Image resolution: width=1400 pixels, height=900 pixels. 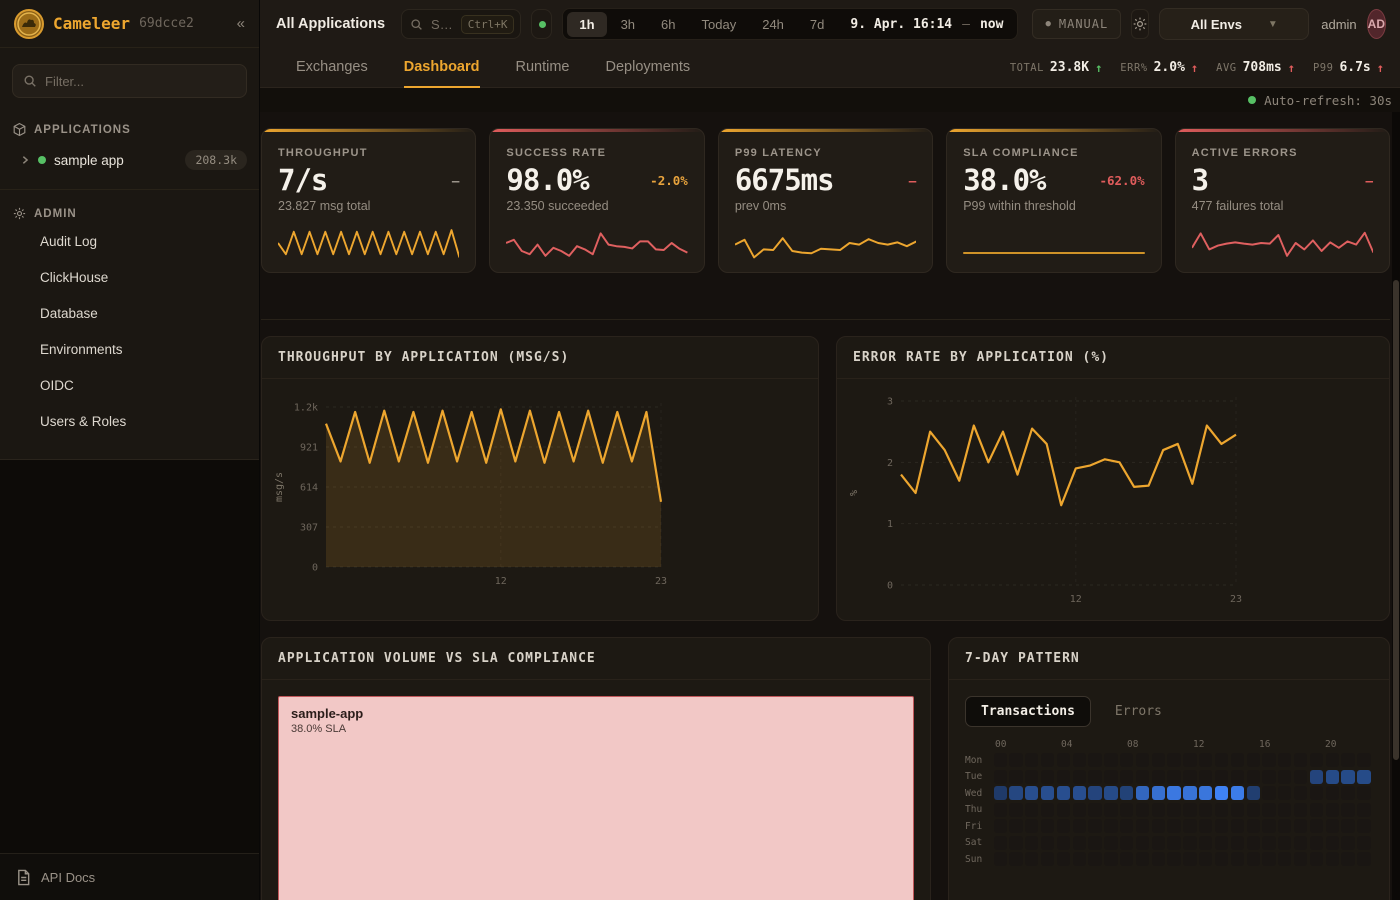 I want to click on environment-select: All Envs ▼, so click(x=1234, y=24).